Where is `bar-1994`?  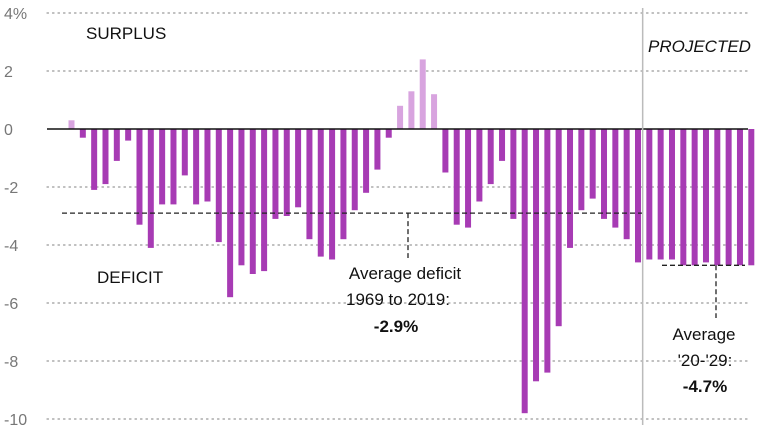 bar-1994 is located at coordinates (354, 170).